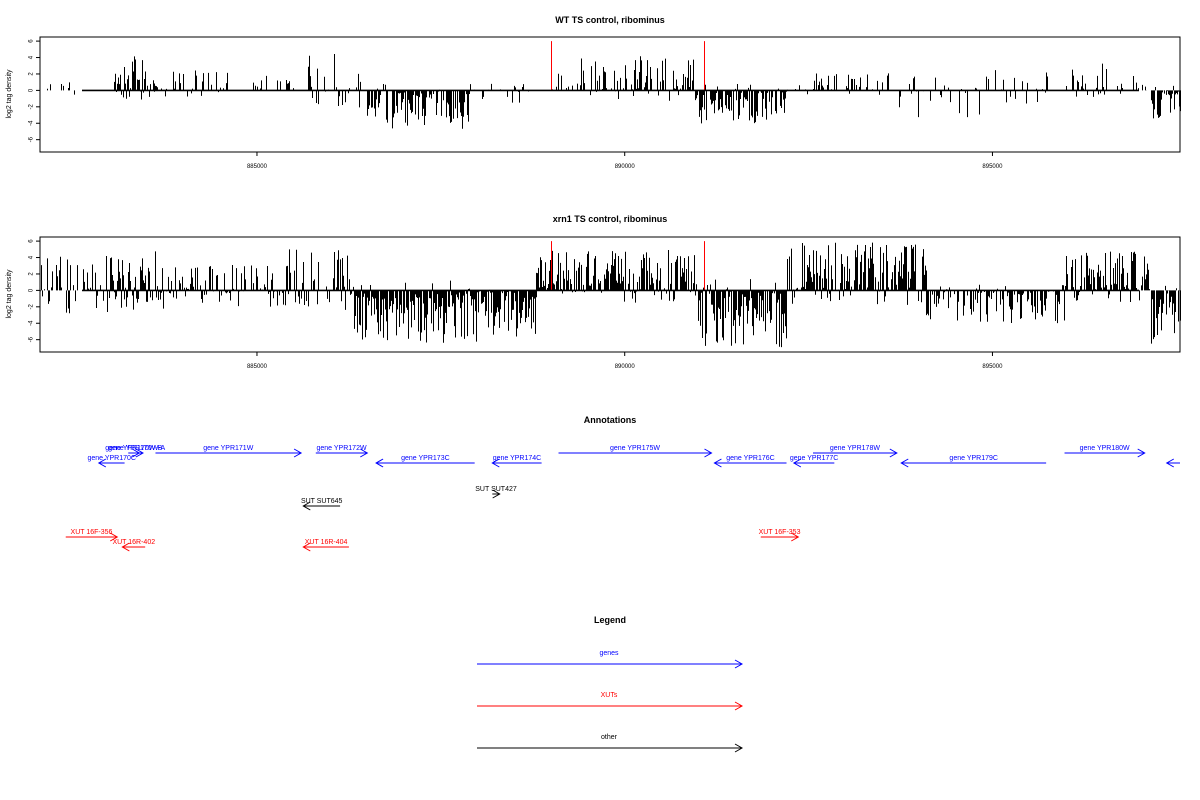 The width and height of the screenshot is (1200, 800). I want to click on y-axis-wt: -6 -4 -2 0 2 4 6, so click(35, 90).